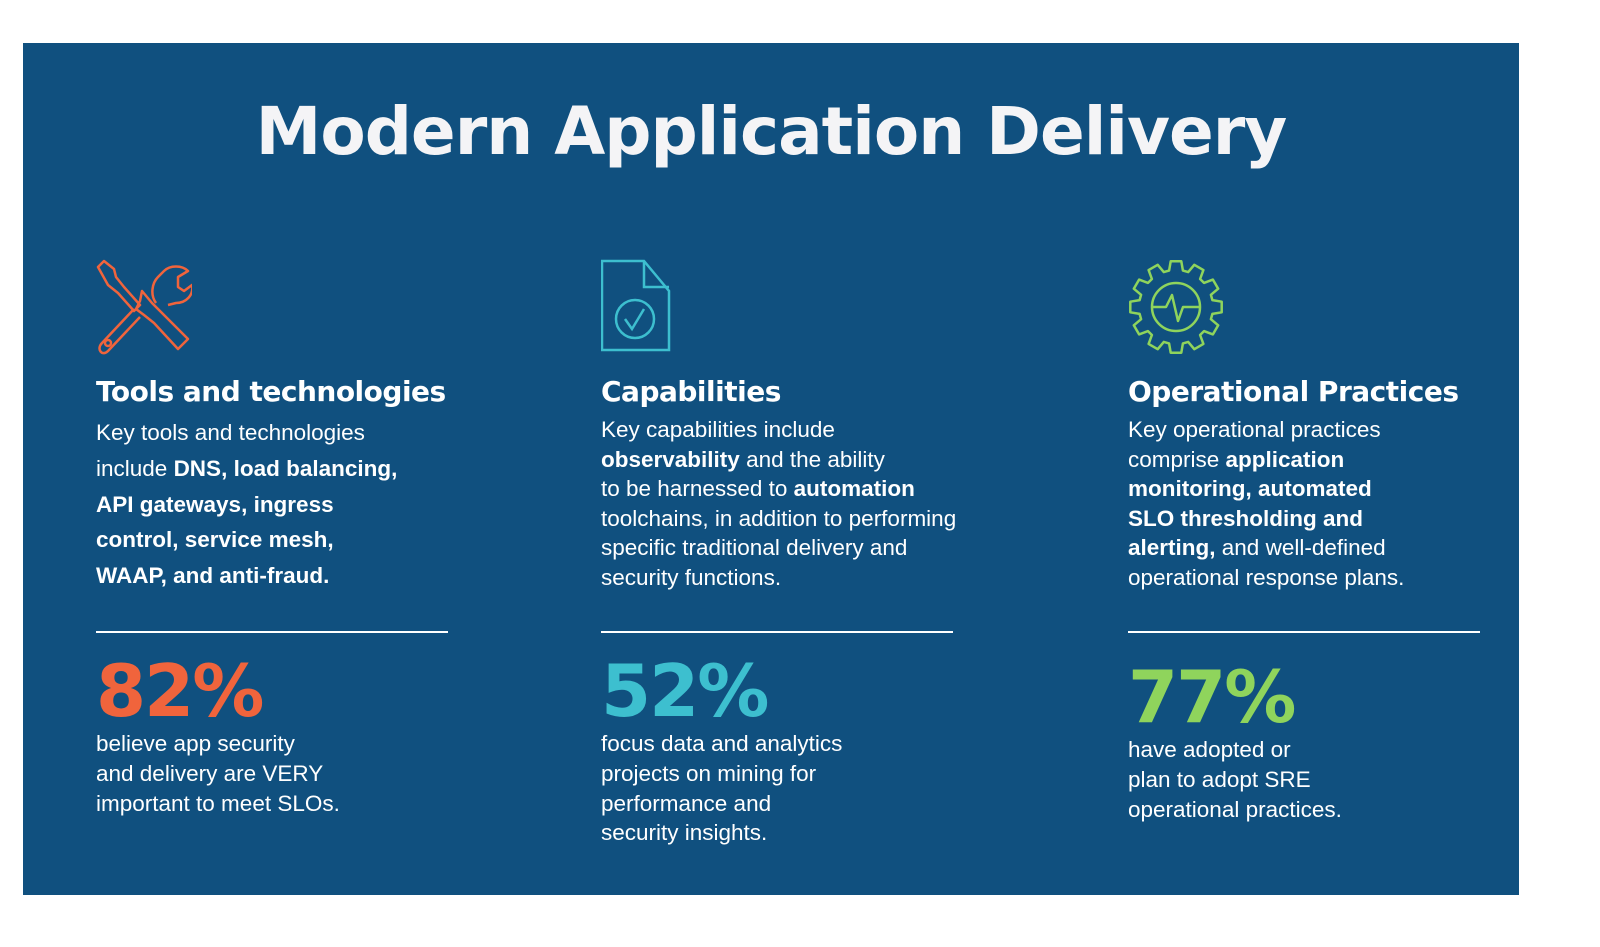 This screenshot has width=1600, height=947. I want to click on text: Key operational practices, so click(1254, 429).